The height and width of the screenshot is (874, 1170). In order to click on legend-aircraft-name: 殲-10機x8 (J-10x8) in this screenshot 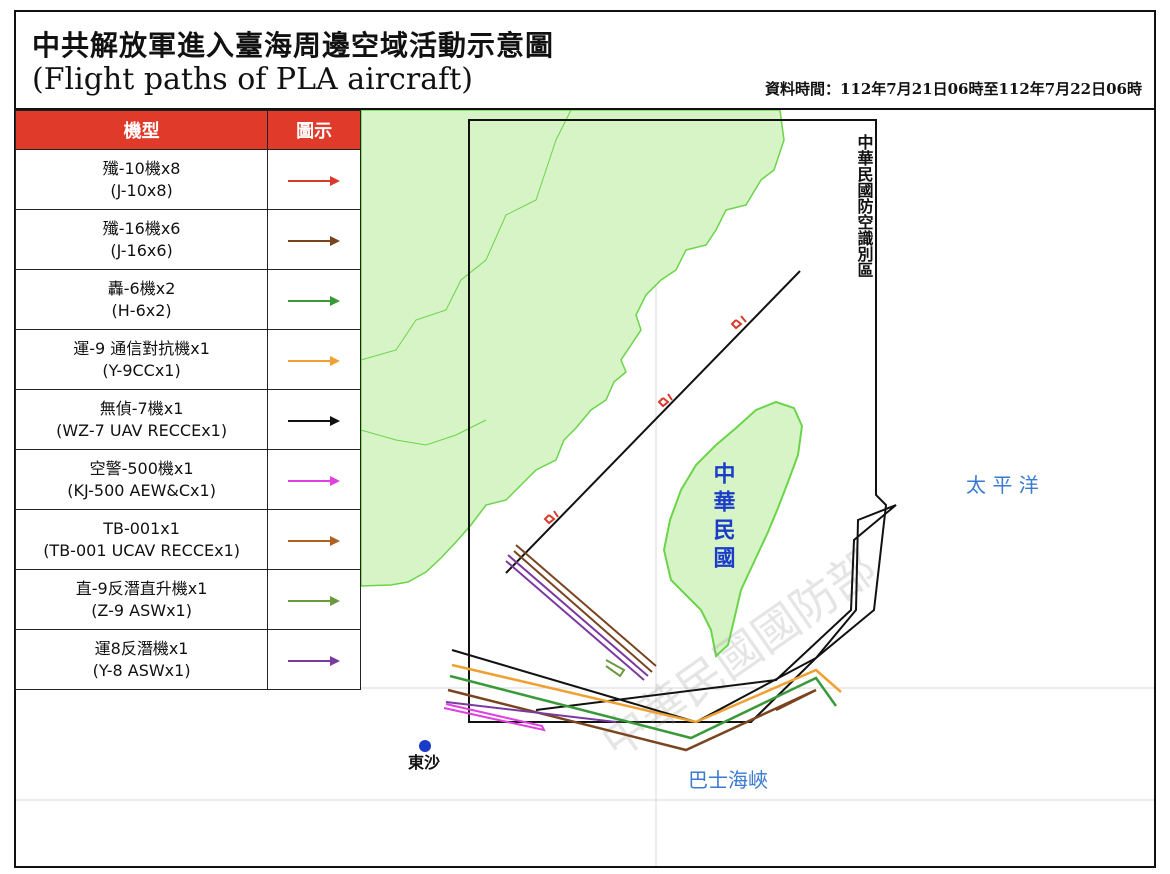, I will do `click(141, 179)`.